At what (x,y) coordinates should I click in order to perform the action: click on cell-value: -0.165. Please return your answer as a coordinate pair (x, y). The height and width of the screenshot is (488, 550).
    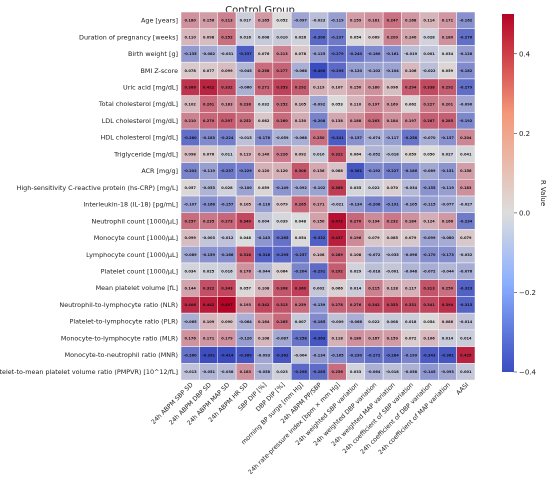
    Looking at the image, I should click on (337, 355).